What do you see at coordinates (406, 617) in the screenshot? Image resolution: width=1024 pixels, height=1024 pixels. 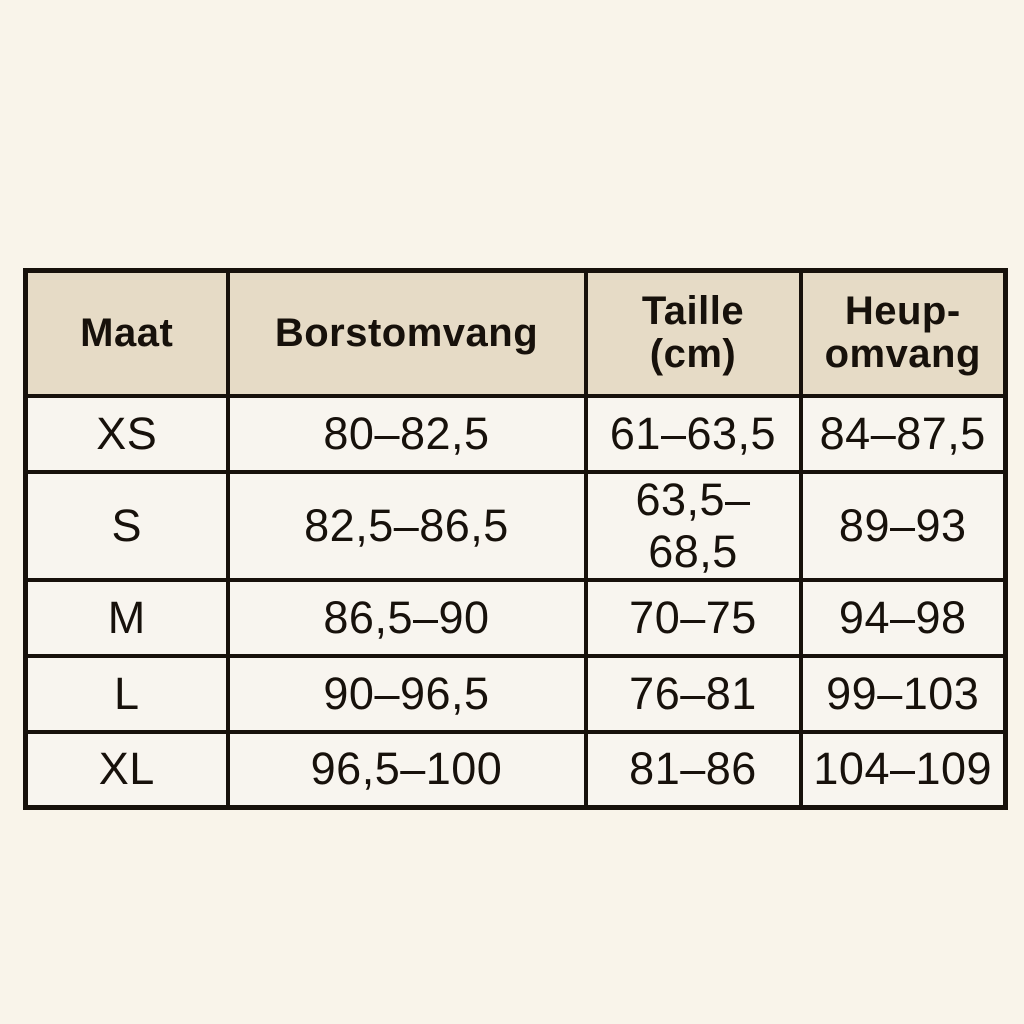 I see `chest-cell: 86,5–90` at bounding box center [406, 617].